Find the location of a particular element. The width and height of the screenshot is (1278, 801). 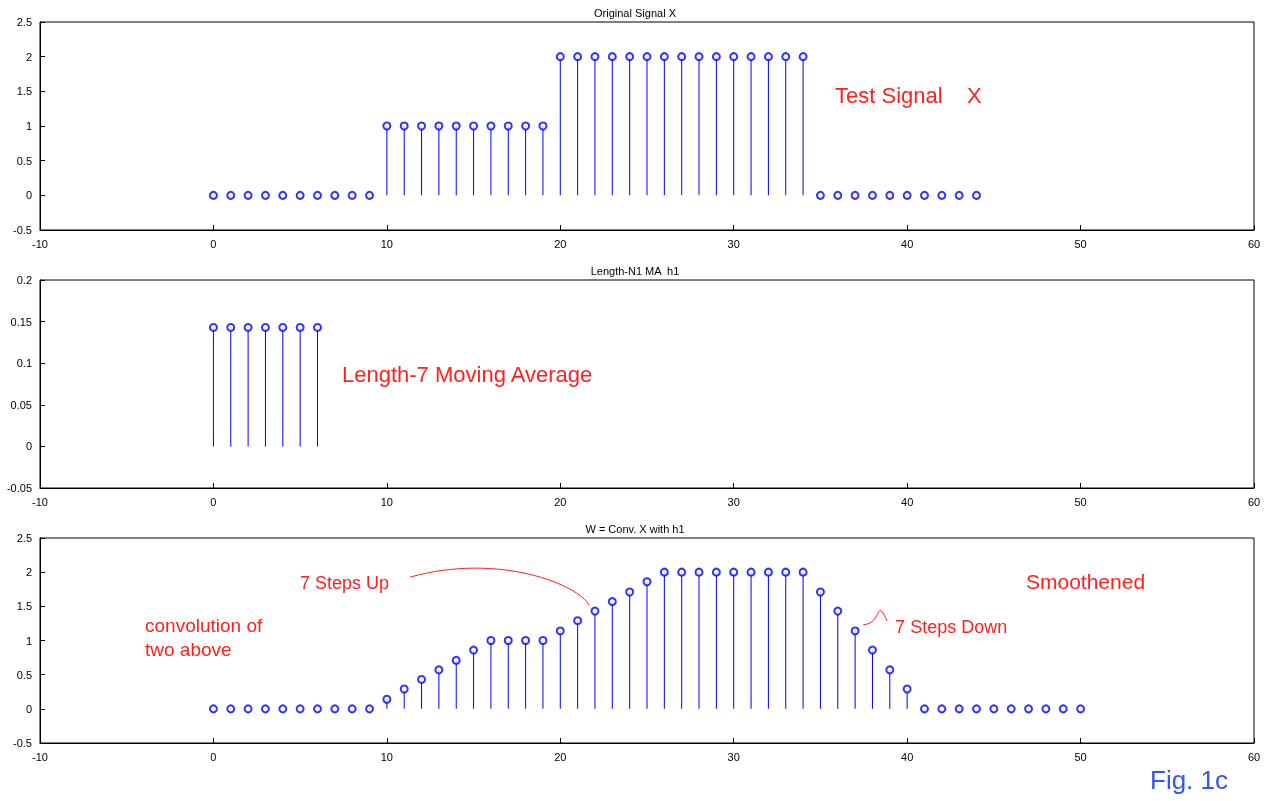

chart-title: Original Signal X is located at coordinates (635, 12).